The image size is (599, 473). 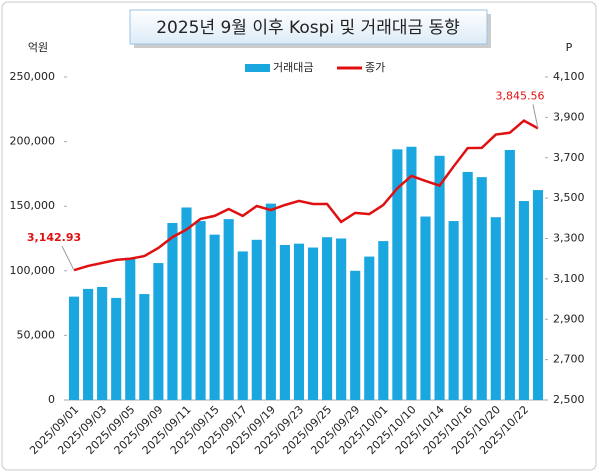 What do you see at coordinates (51, 399) in the screenshot?
I see `y-tick-label: 0` at bounding box center [51, 399].